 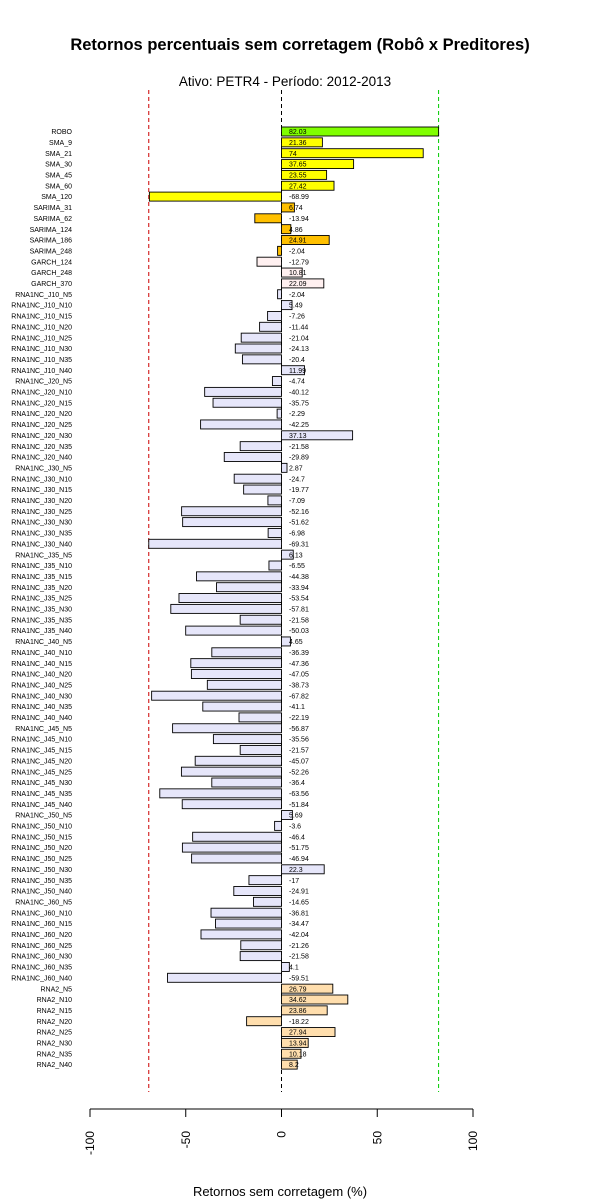 I want to click on value-label: 27.42, so click(x=298, y=186).